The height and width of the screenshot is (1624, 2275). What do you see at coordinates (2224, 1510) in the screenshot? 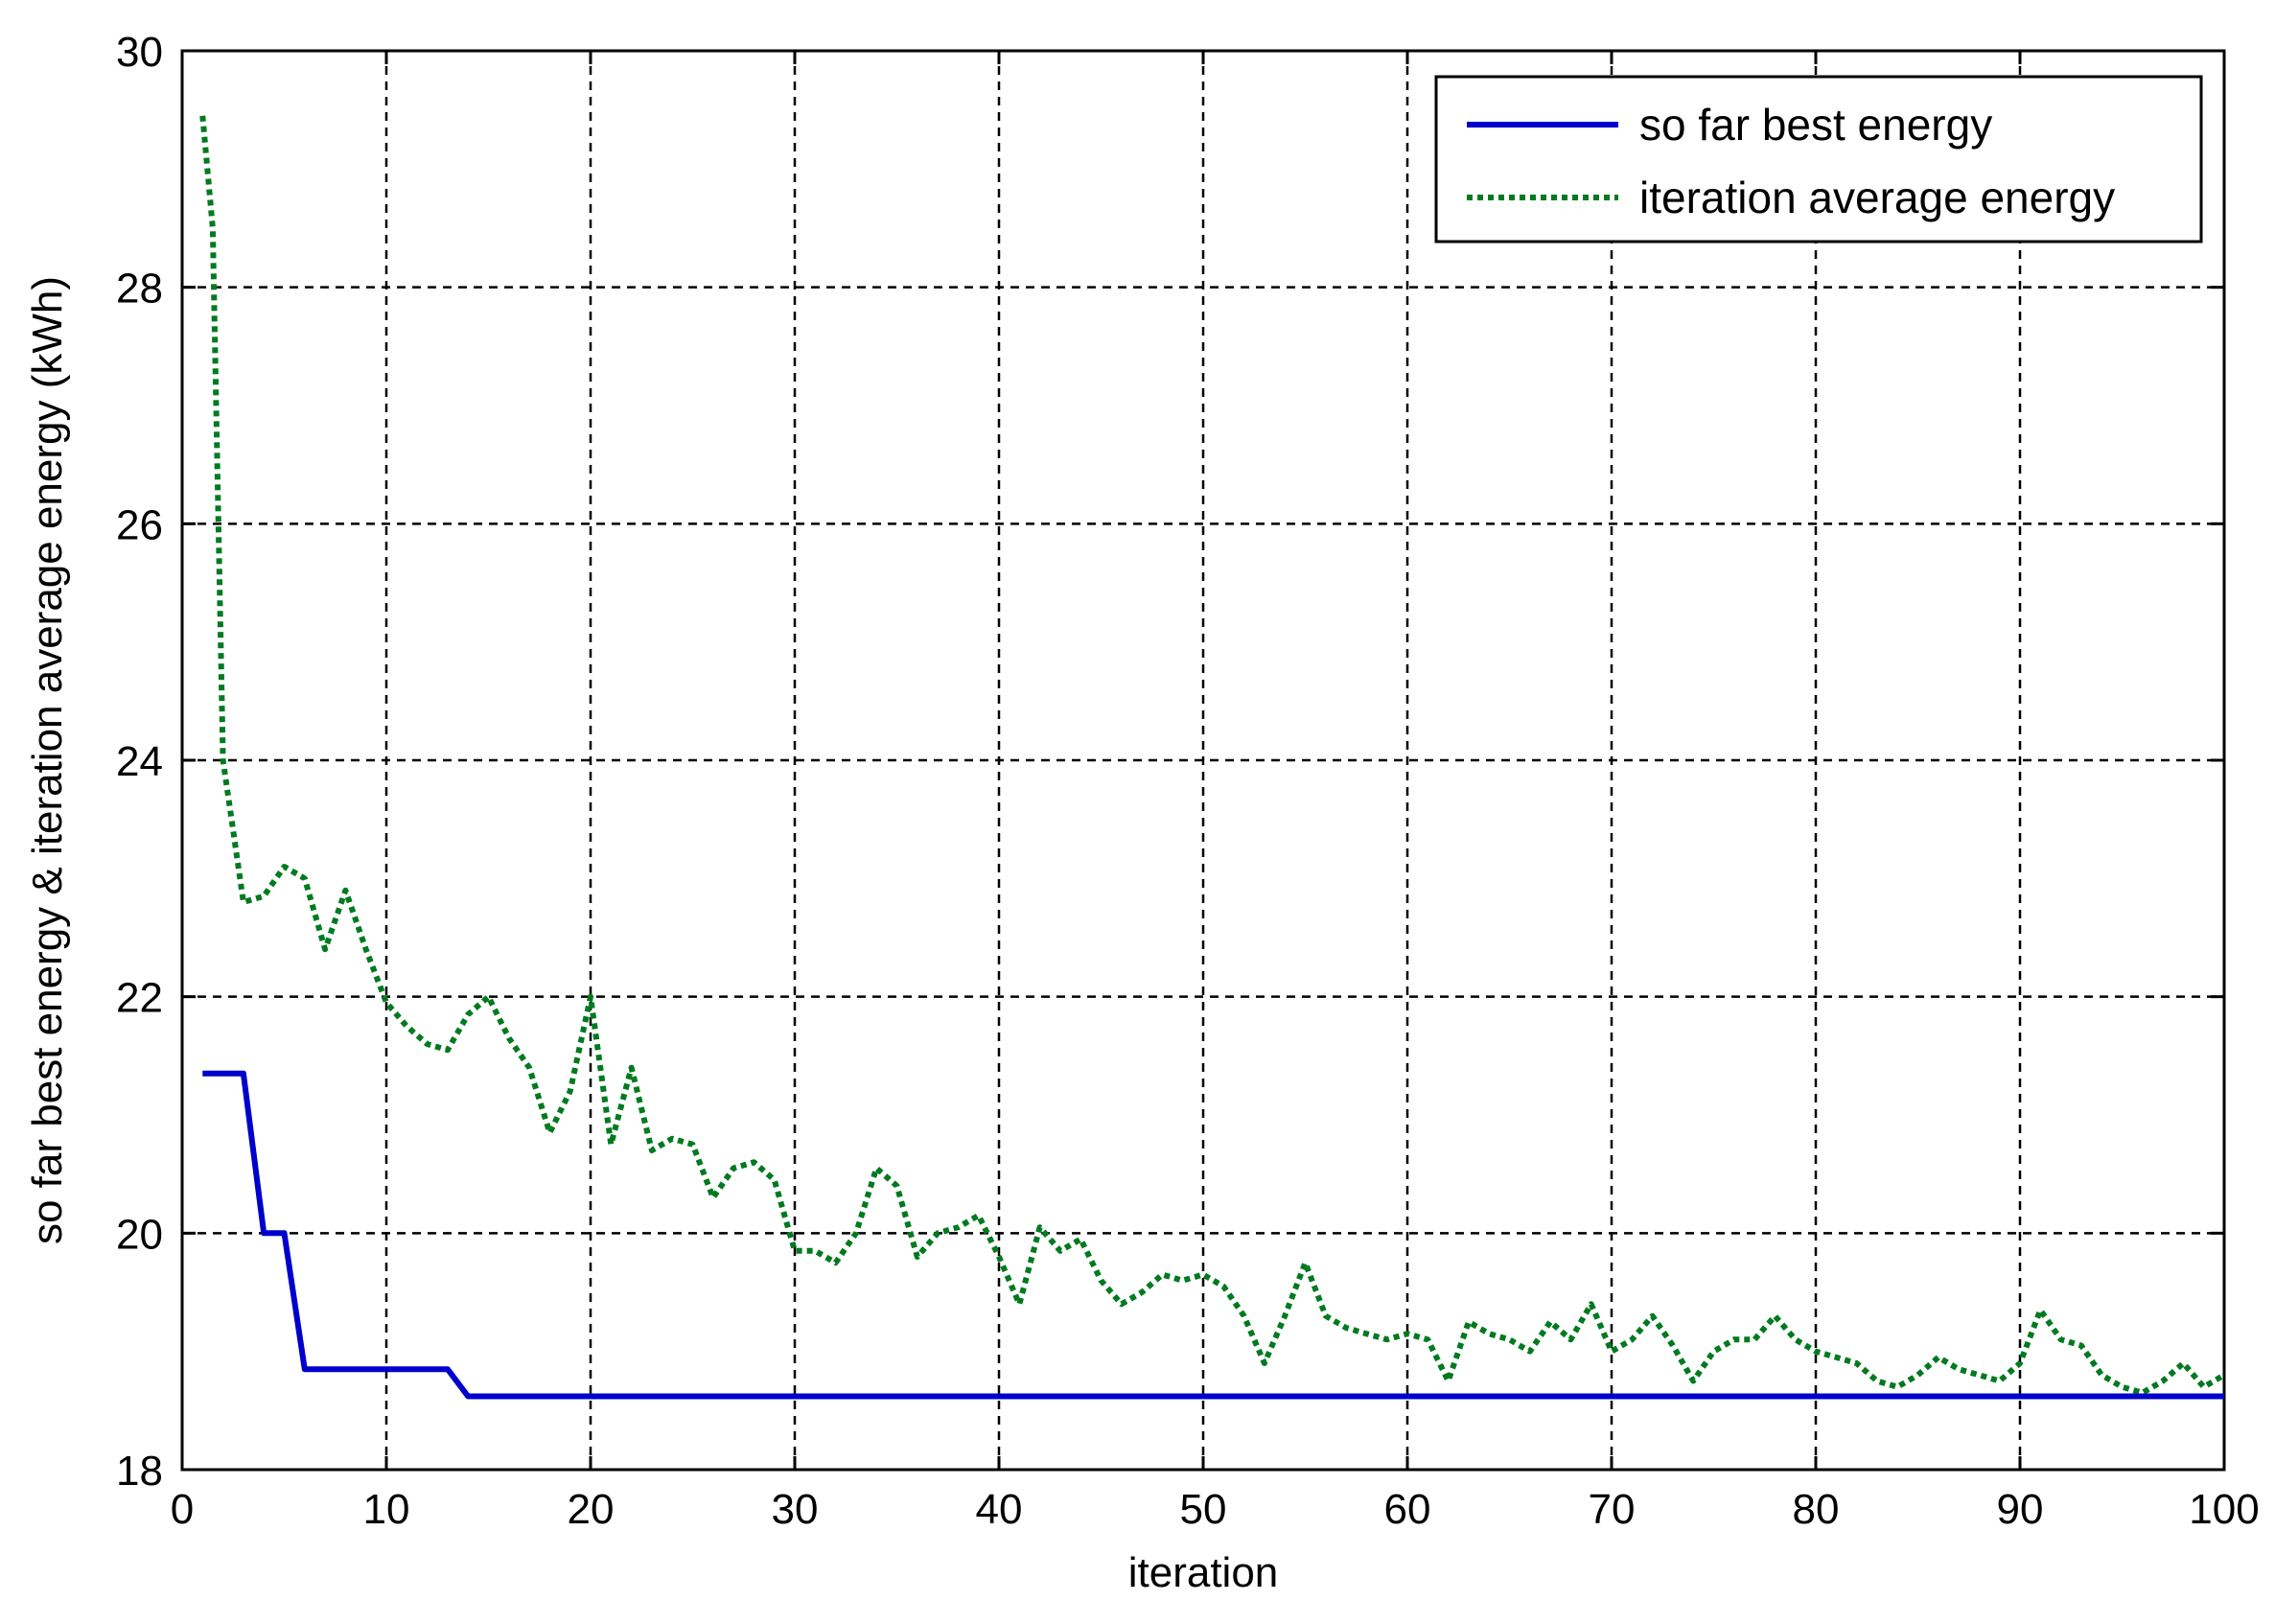
I see `x-tick-label: 100` at bounding box center [2224, 1510].